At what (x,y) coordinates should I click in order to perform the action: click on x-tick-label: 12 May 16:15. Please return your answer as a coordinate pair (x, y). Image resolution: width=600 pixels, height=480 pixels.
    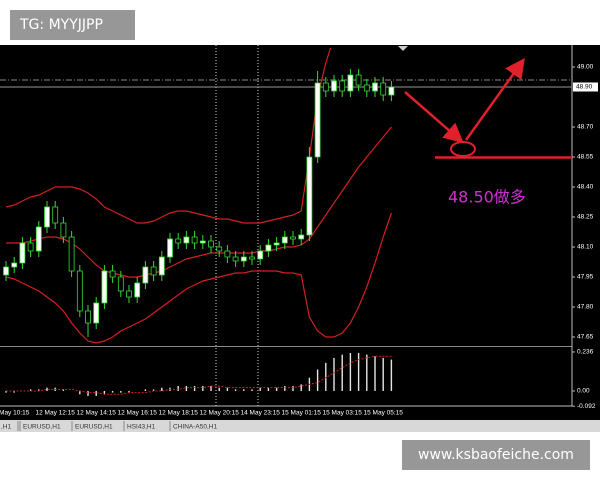
    Looking at the image, I should click on (138, 413).